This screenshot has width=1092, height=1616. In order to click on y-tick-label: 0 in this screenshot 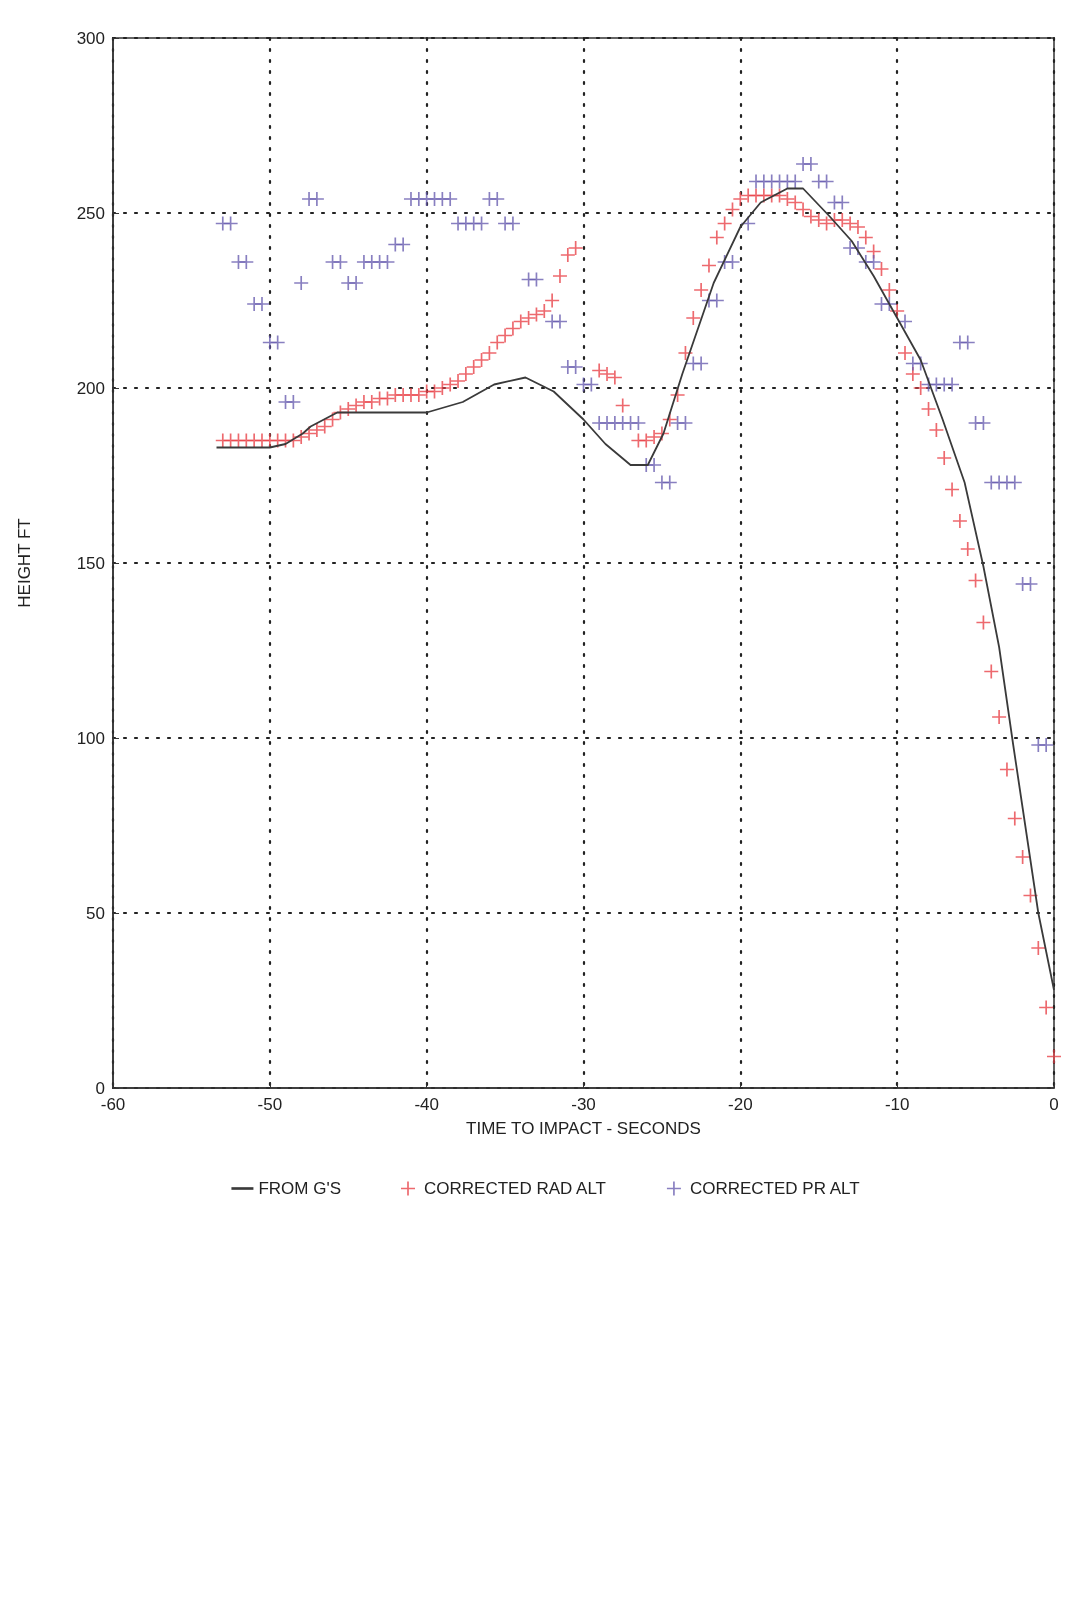, I will do `click(100, 1088)`.